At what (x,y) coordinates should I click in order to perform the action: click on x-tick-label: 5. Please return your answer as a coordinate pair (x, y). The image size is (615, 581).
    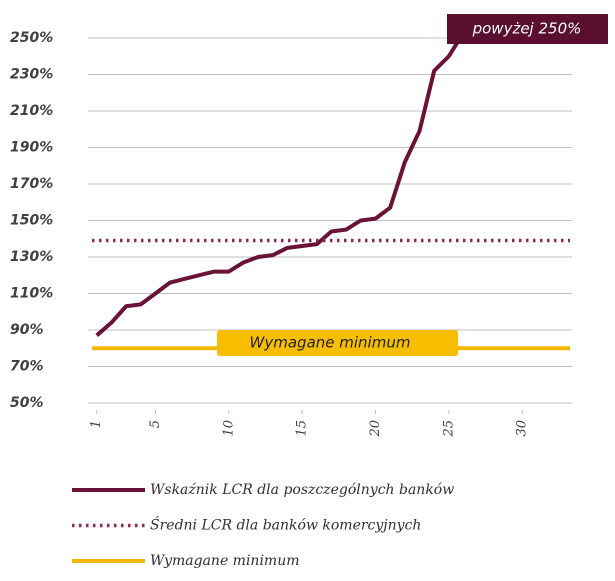
    Looking at the image, I should click on (155, 424).